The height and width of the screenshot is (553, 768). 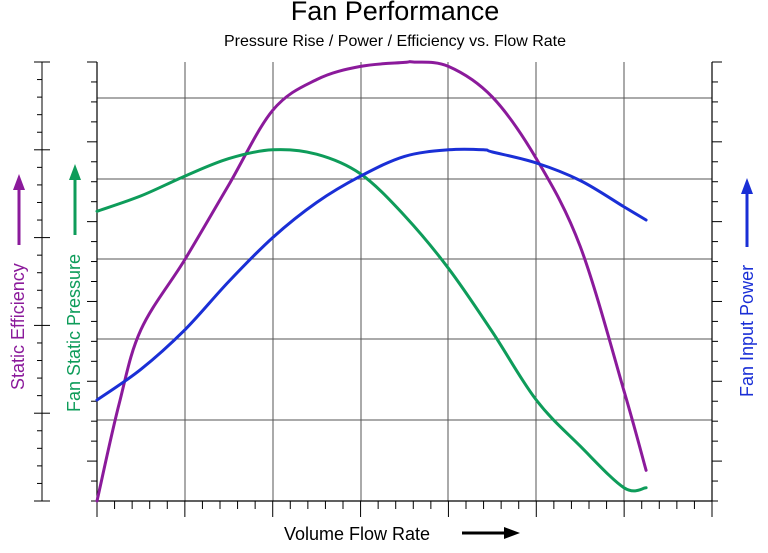 I want to click on fan-input-power-axis-label: Fan Input Power, so click(x=747, y=331).